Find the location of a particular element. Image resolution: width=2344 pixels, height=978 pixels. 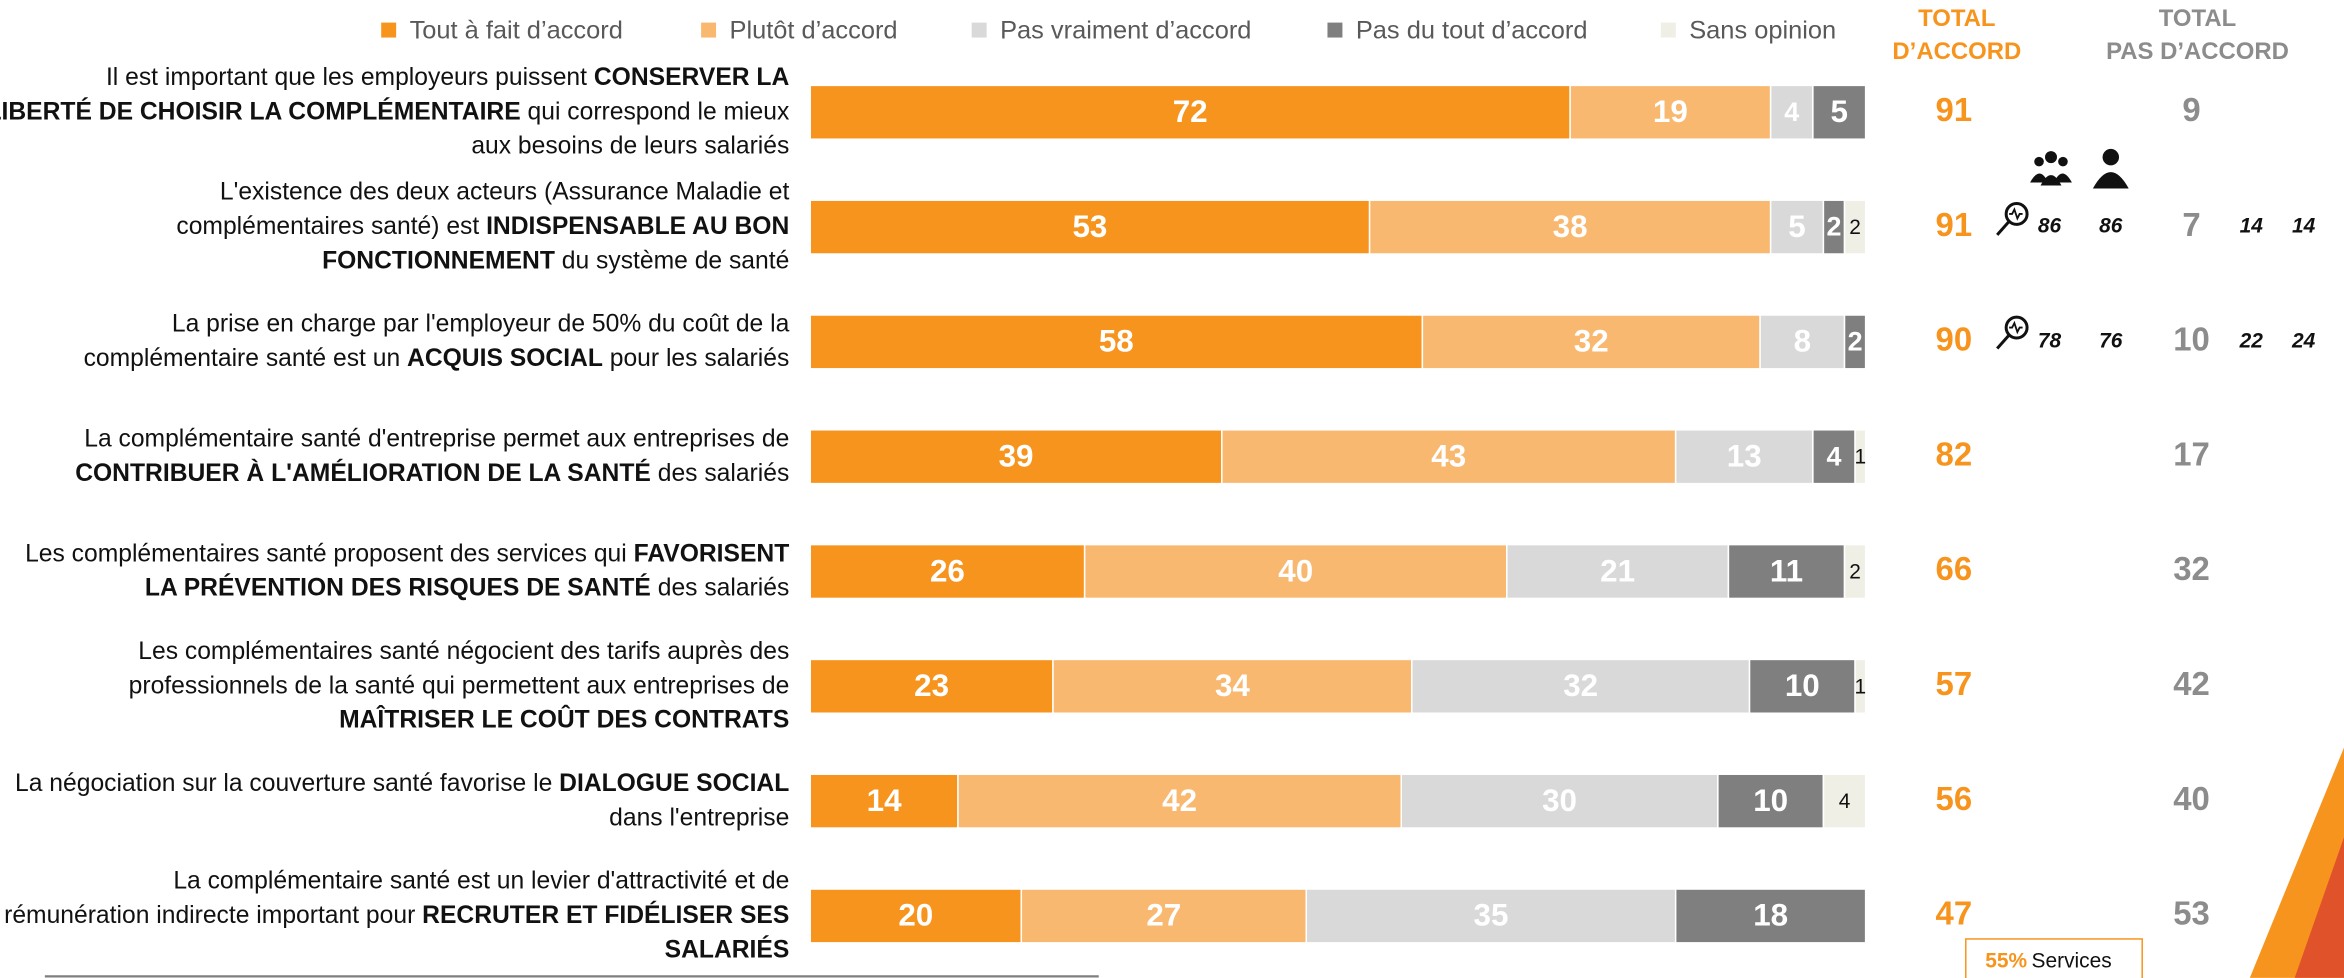

bar-value-label: 38 is located at coordinates (1570, 226).